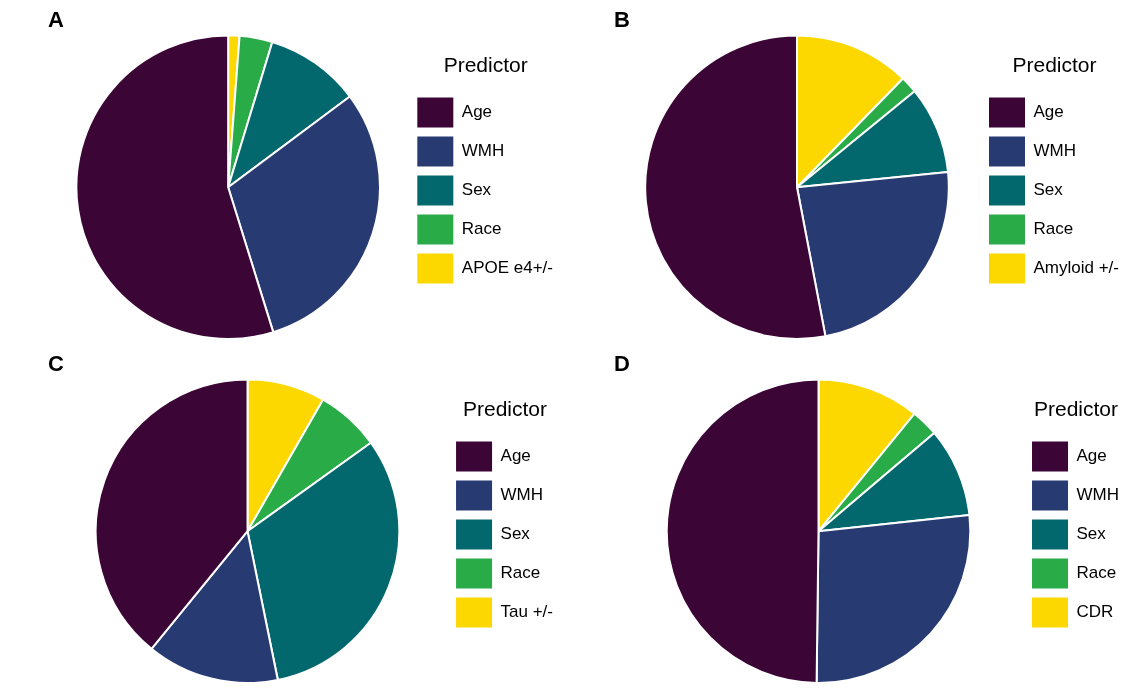 This screenshot has width=1147, height=689. I want to click on legend-label: CDR, so click(1095, 612).